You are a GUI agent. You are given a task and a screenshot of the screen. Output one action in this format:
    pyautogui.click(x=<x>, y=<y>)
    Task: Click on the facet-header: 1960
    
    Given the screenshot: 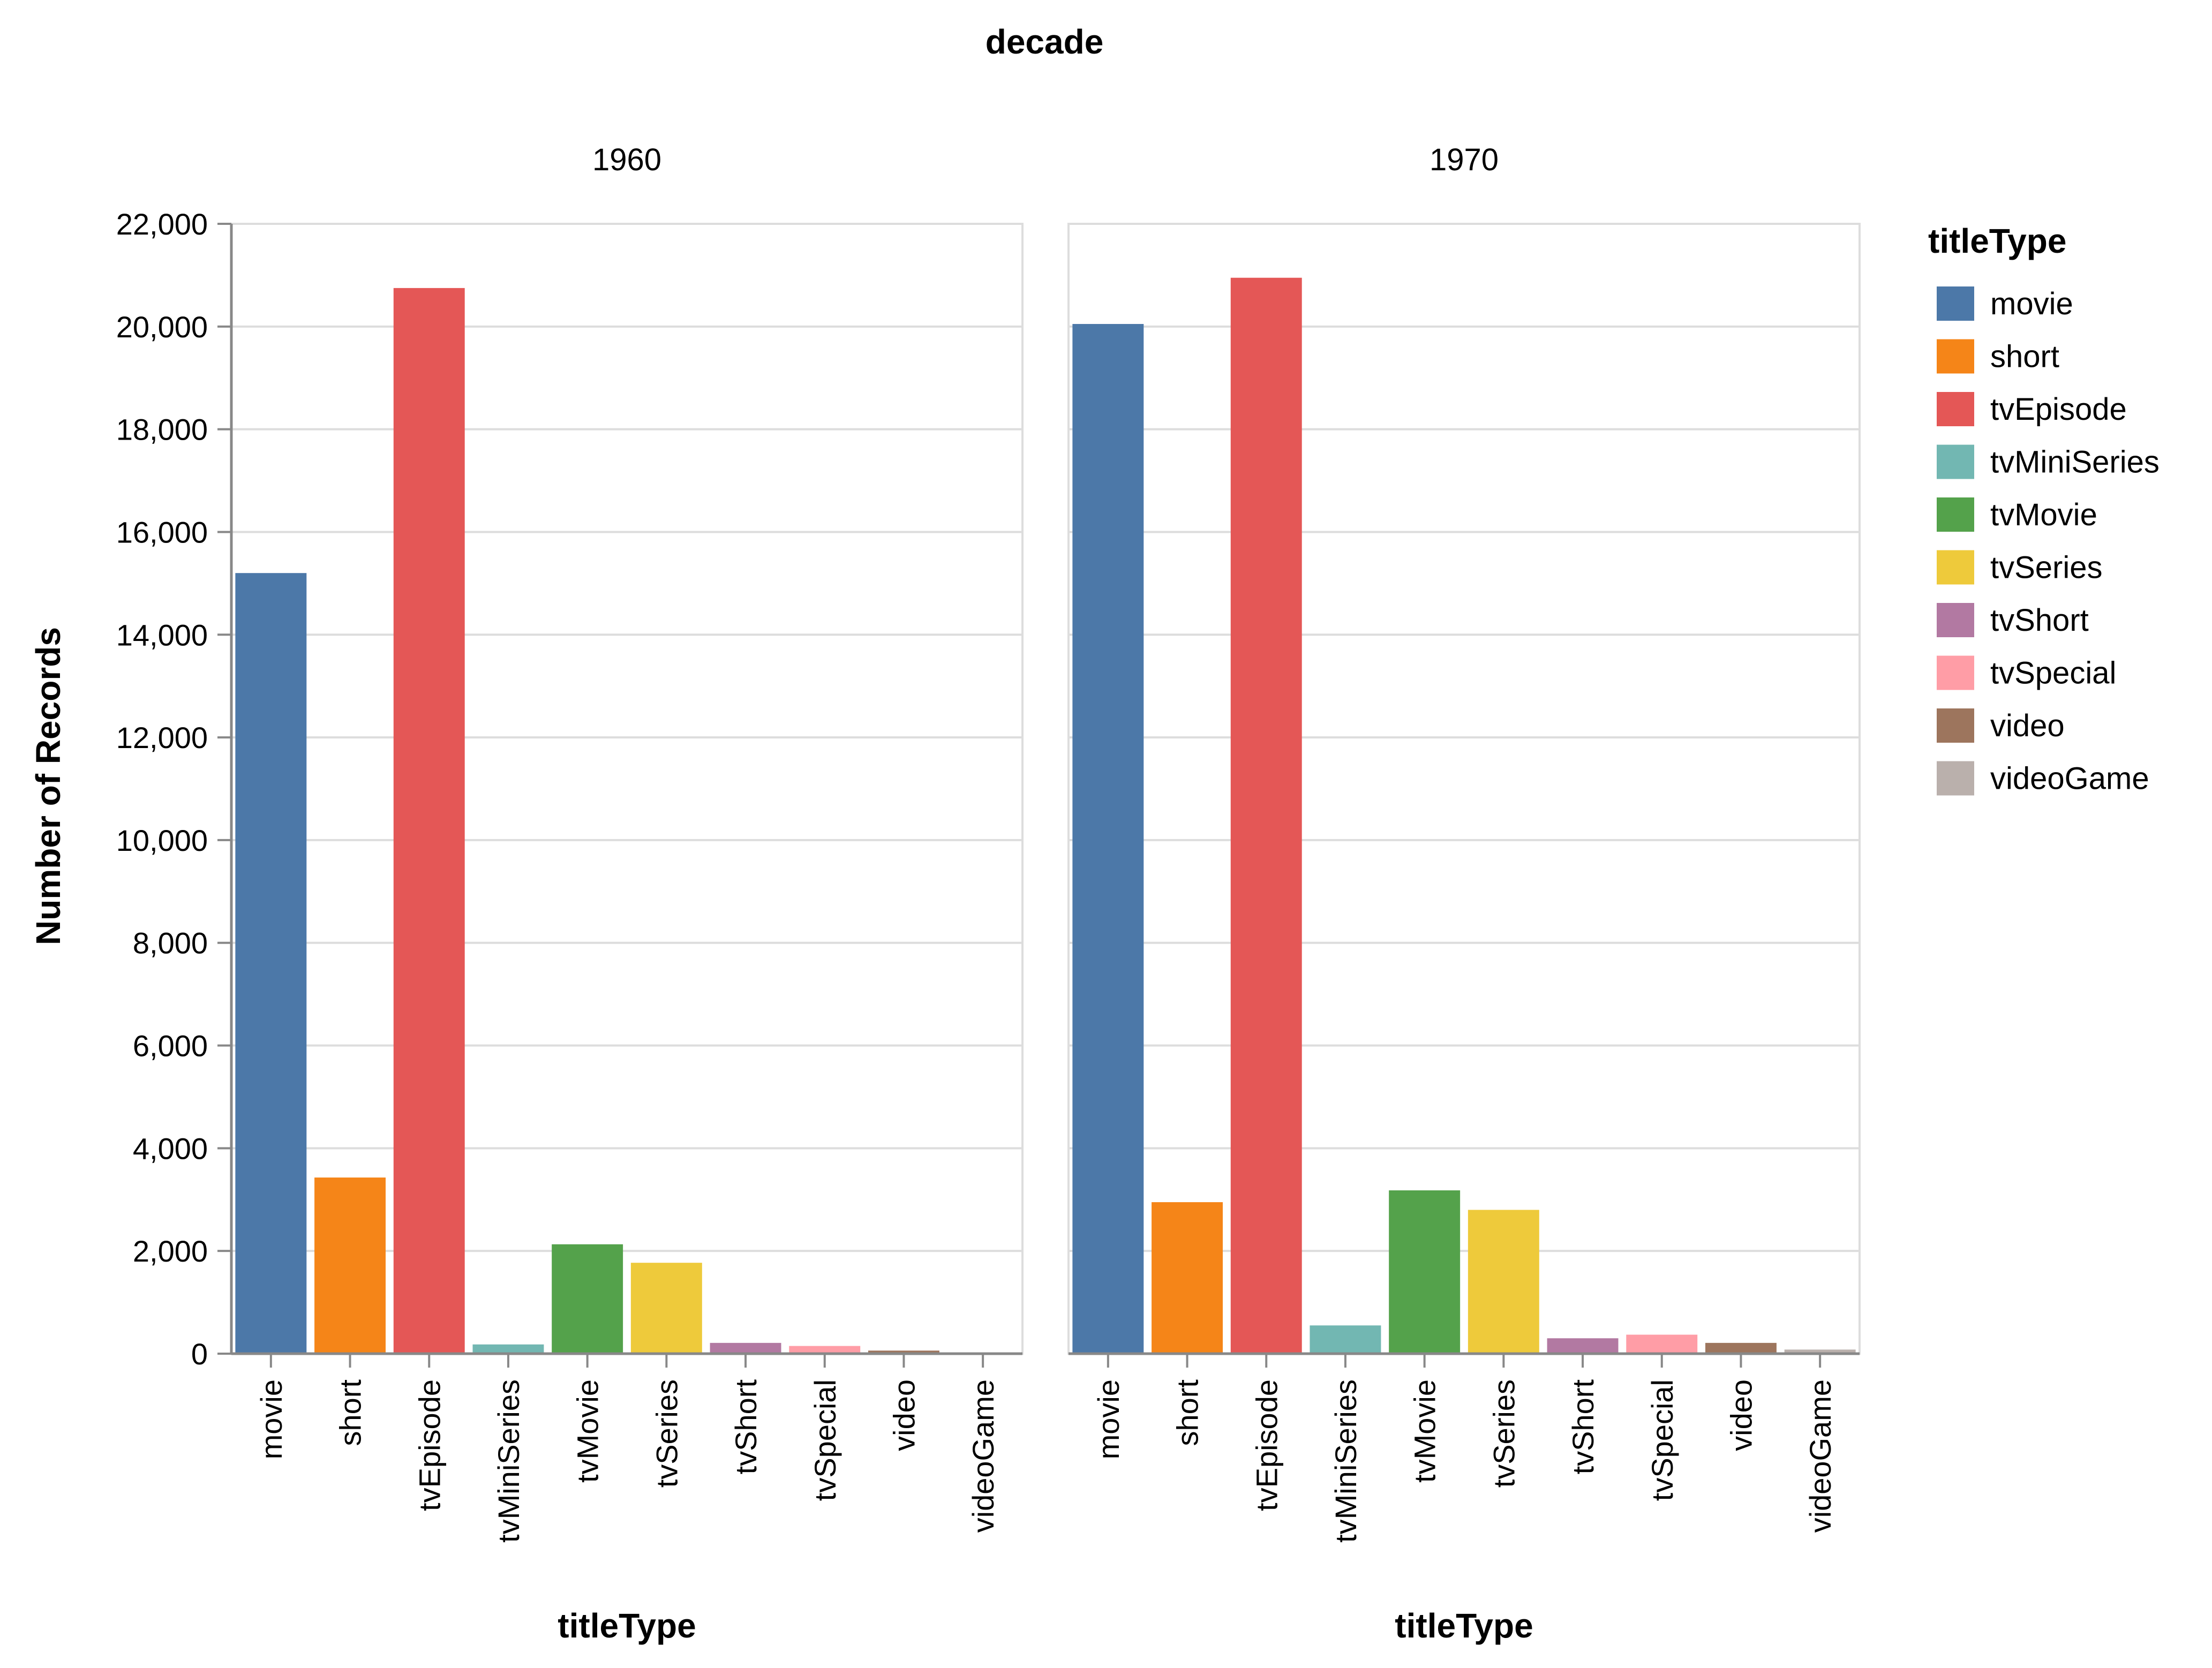 What is the action you would take?
    pyautogui.click(x=626, y=159)
    